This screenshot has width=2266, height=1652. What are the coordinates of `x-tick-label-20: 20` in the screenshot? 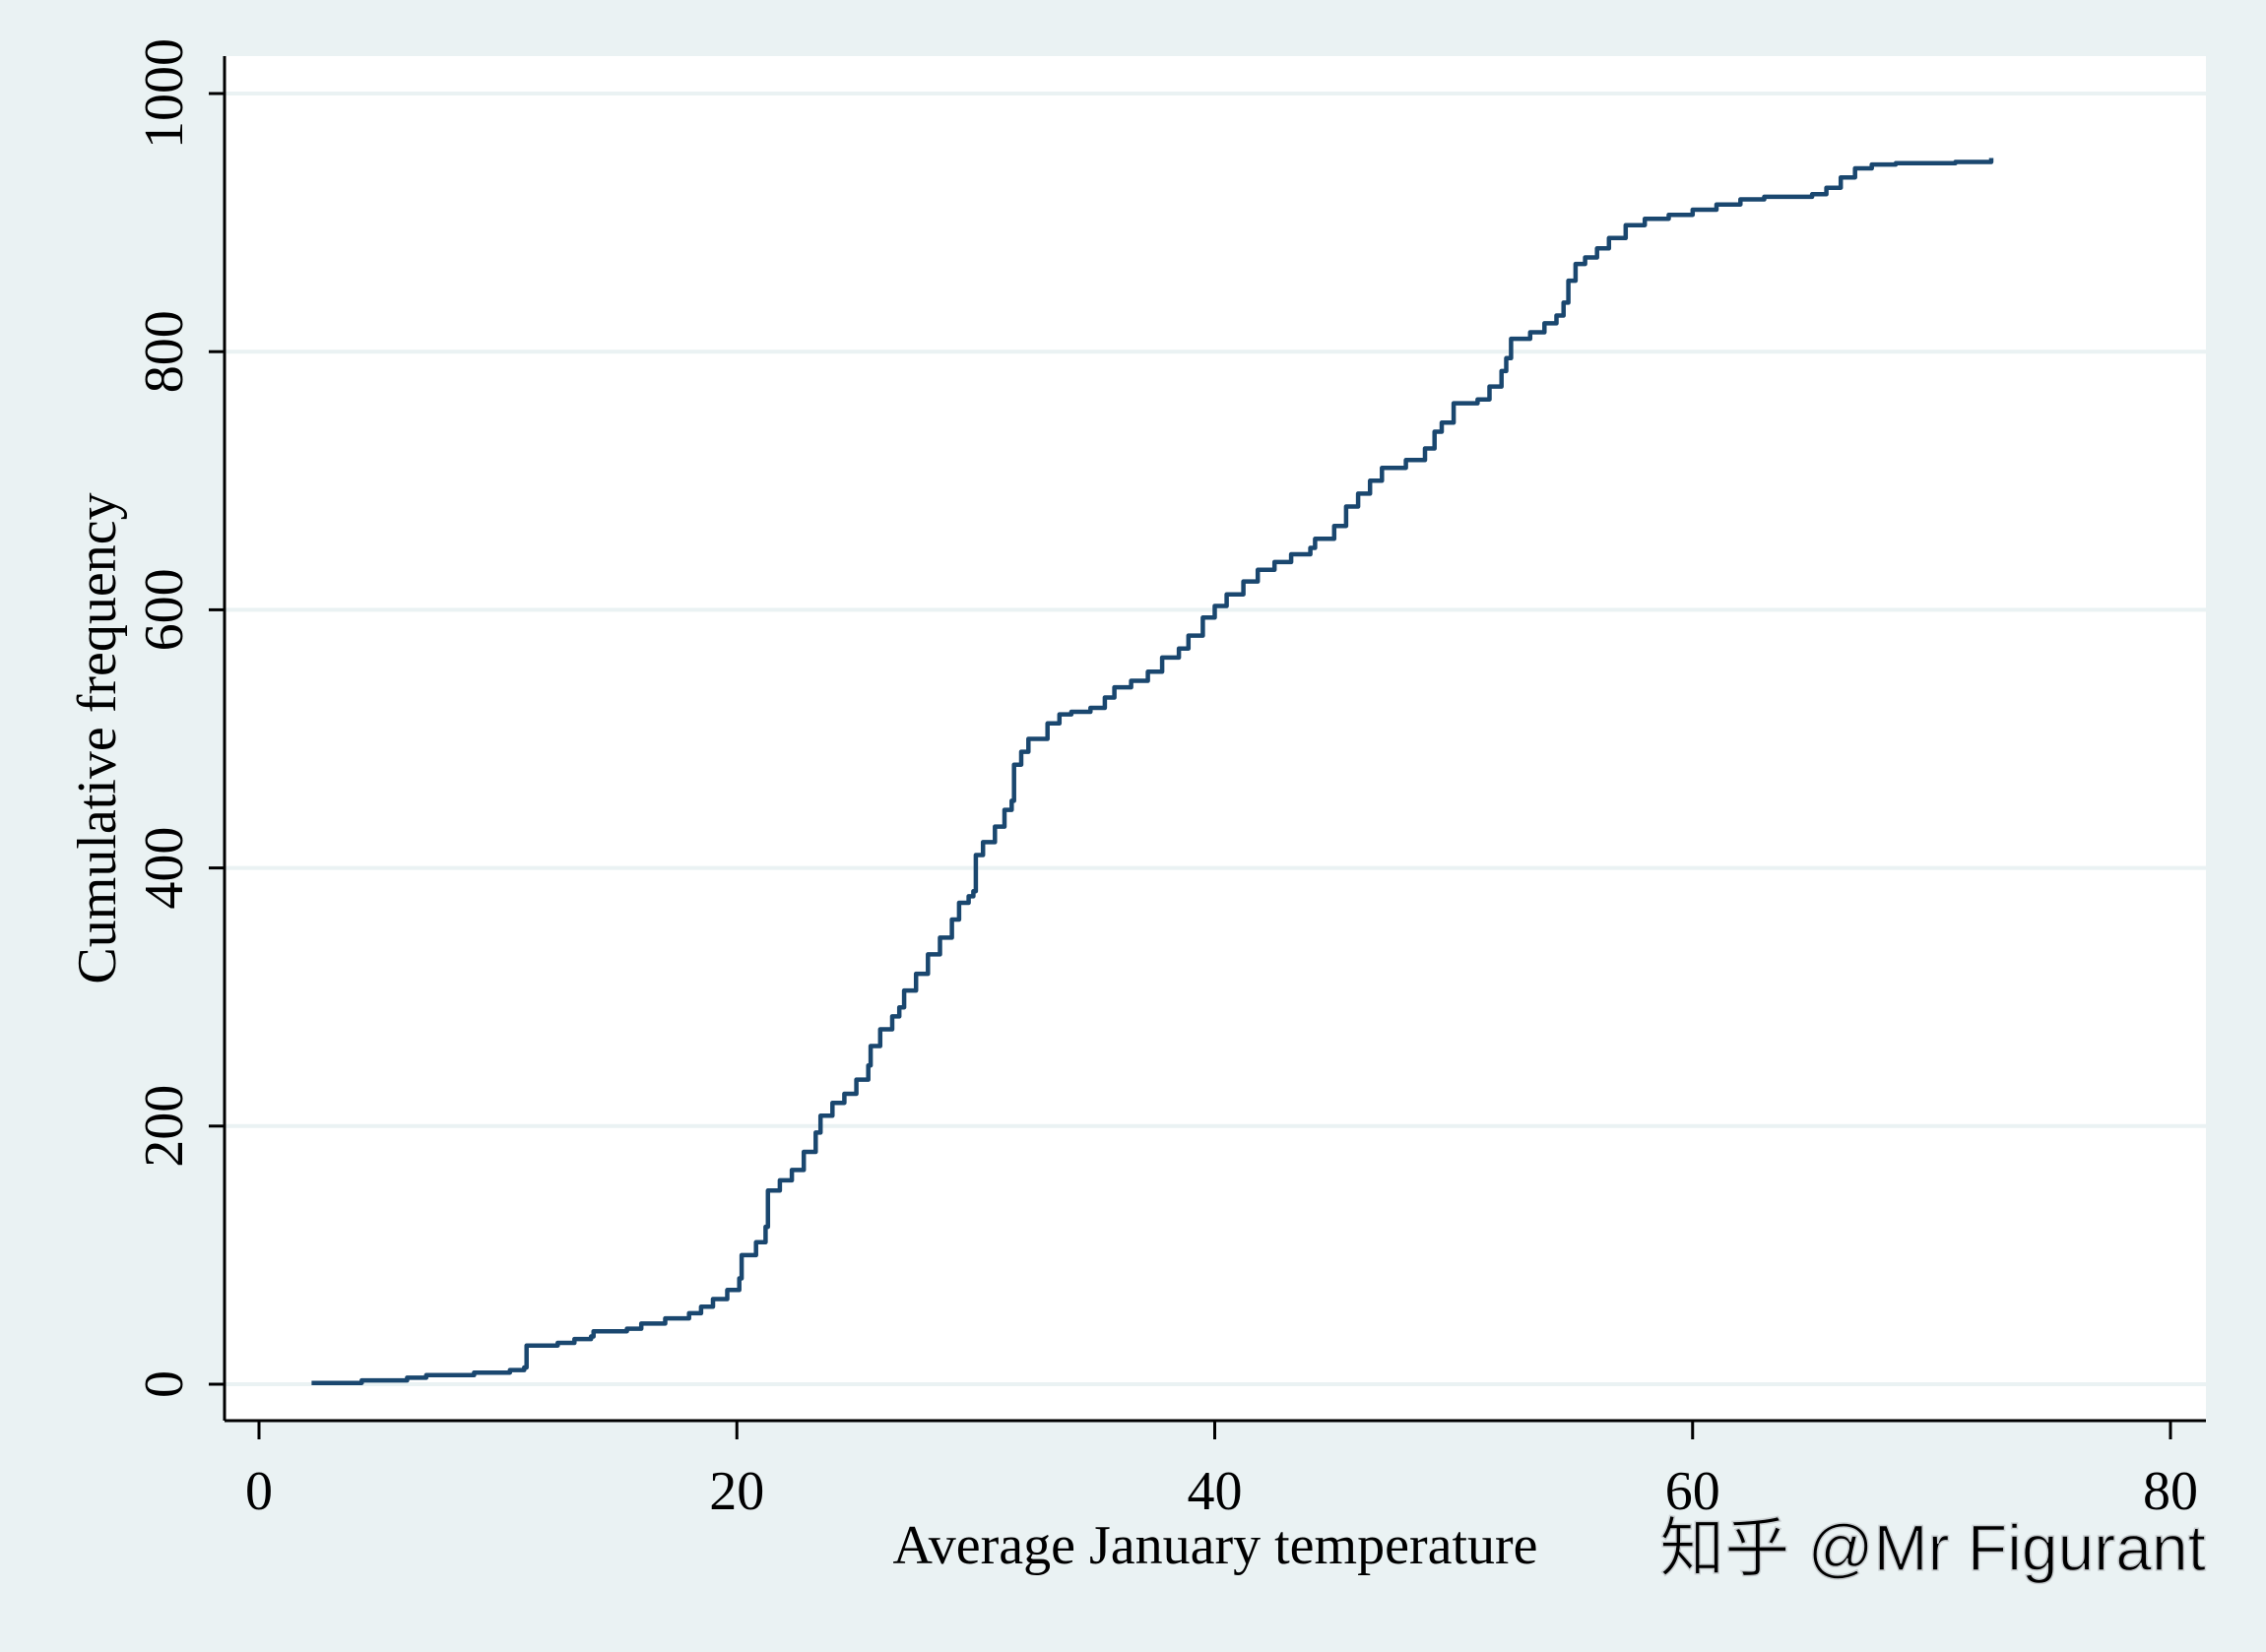 It's located at (736, 1491).